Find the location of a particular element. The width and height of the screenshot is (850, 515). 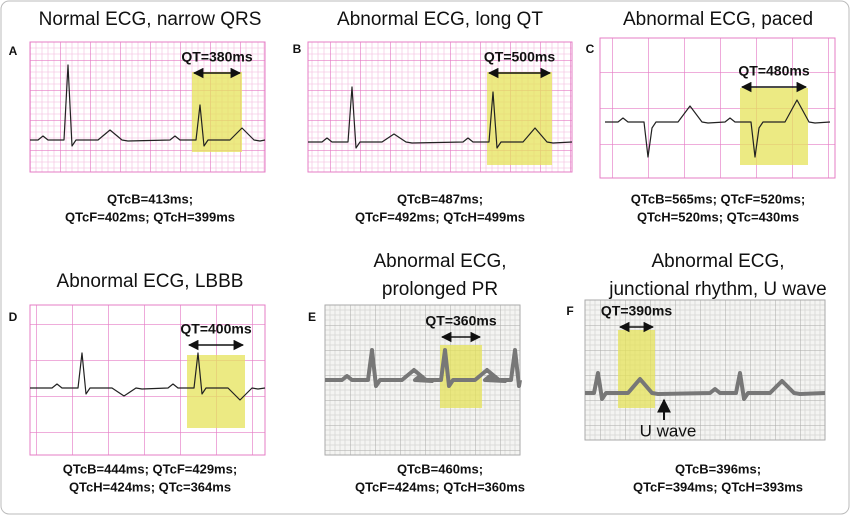

qt-label: QT=380ms is located at coordinates (216, 57).